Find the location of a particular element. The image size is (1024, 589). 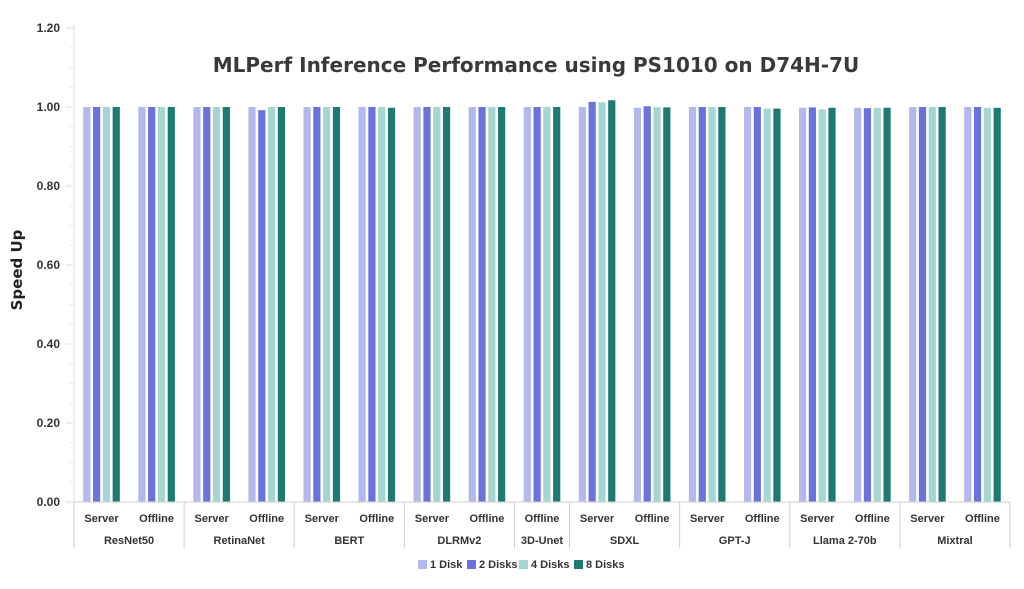

y-tick-label: 1.00 is located at coordinates (49, 107).